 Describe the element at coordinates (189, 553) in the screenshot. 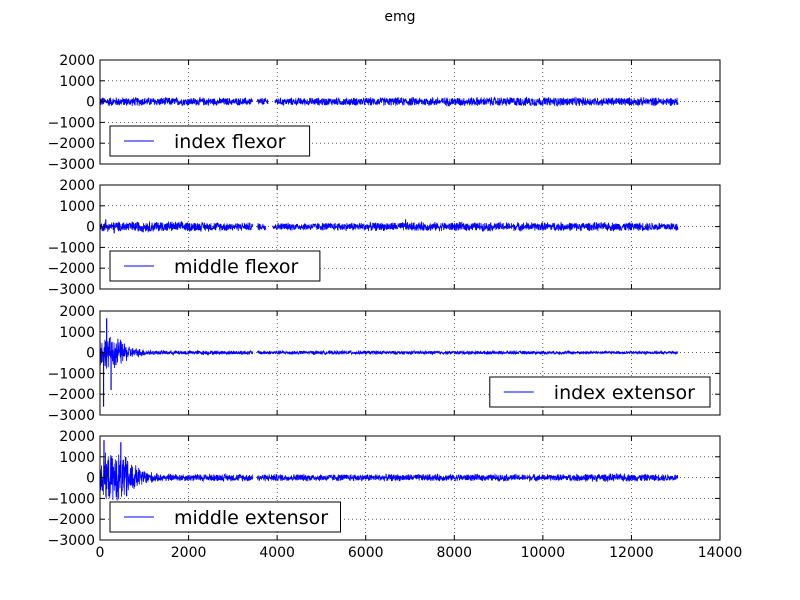

I see `x-tick-label: 2000` at that location.